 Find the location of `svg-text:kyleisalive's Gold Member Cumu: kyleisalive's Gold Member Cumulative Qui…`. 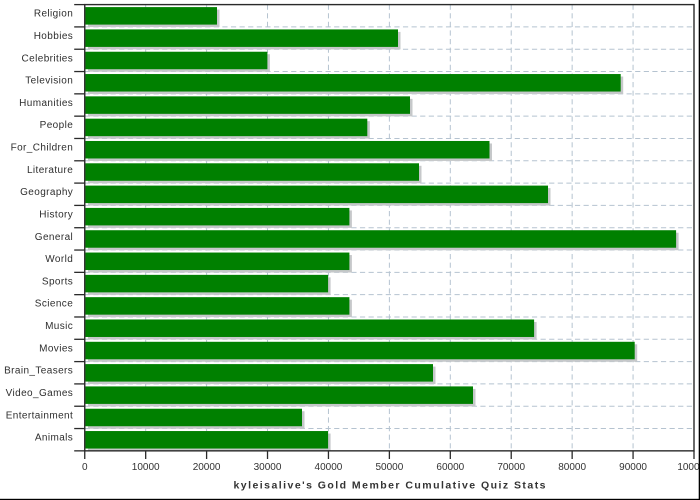

svg-text:kyleisalive's Gold Member Cumu: kyleisalive's Gold Member Cumulative Qui… is located at coordinates (390, 485).